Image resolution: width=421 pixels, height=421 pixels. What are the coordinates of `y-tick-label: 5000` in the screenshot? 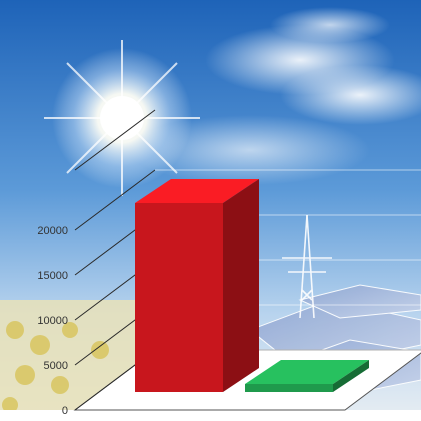 It's located at (56, 366).